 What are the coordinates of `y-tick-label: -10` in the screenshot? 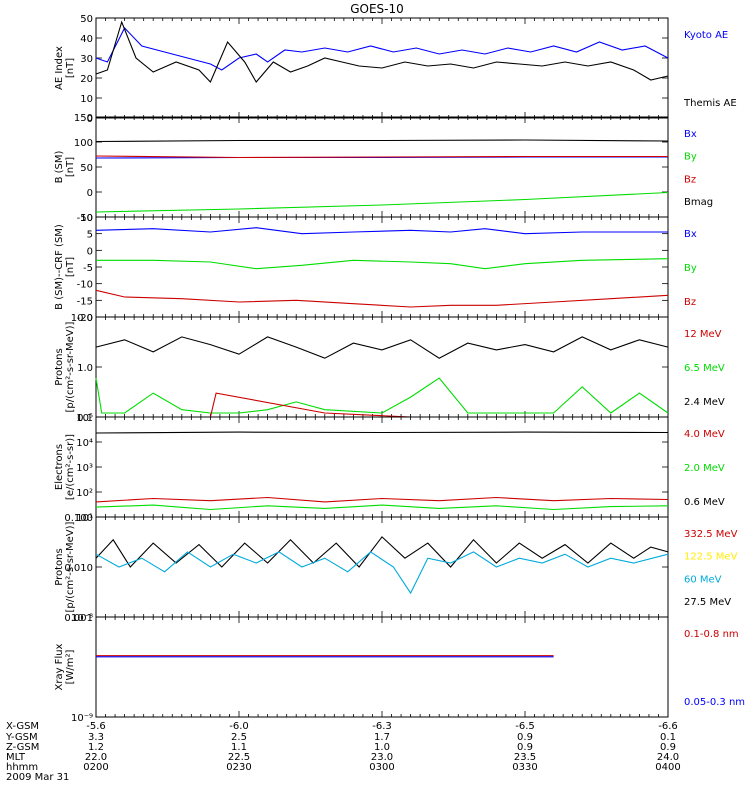 It's located at (85, 285).